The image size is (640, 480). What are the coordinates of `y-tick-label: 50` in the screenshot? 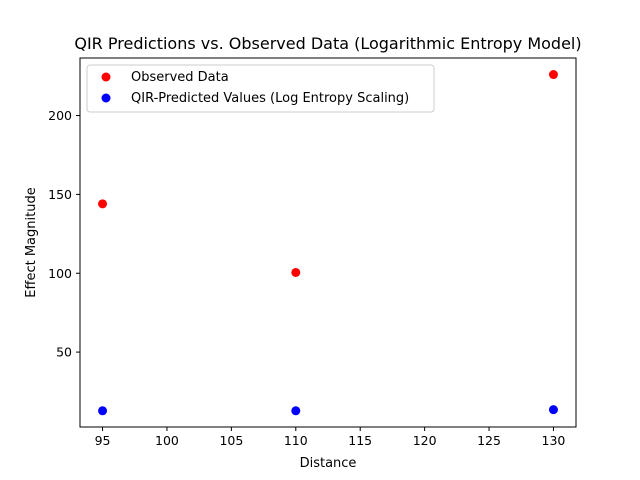 It's located at (64, 352).